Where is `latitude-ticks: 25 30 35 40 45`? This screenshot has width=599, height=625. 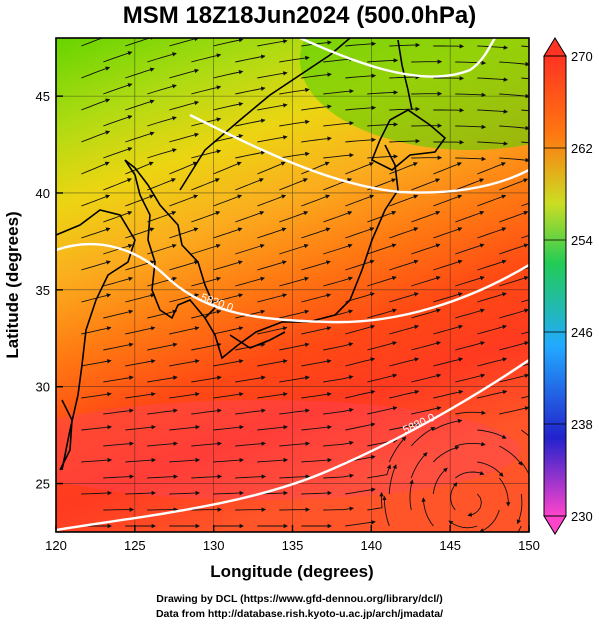 latitude-ticks: 25 30 35 40 45 is located at coordinates (49, 290).